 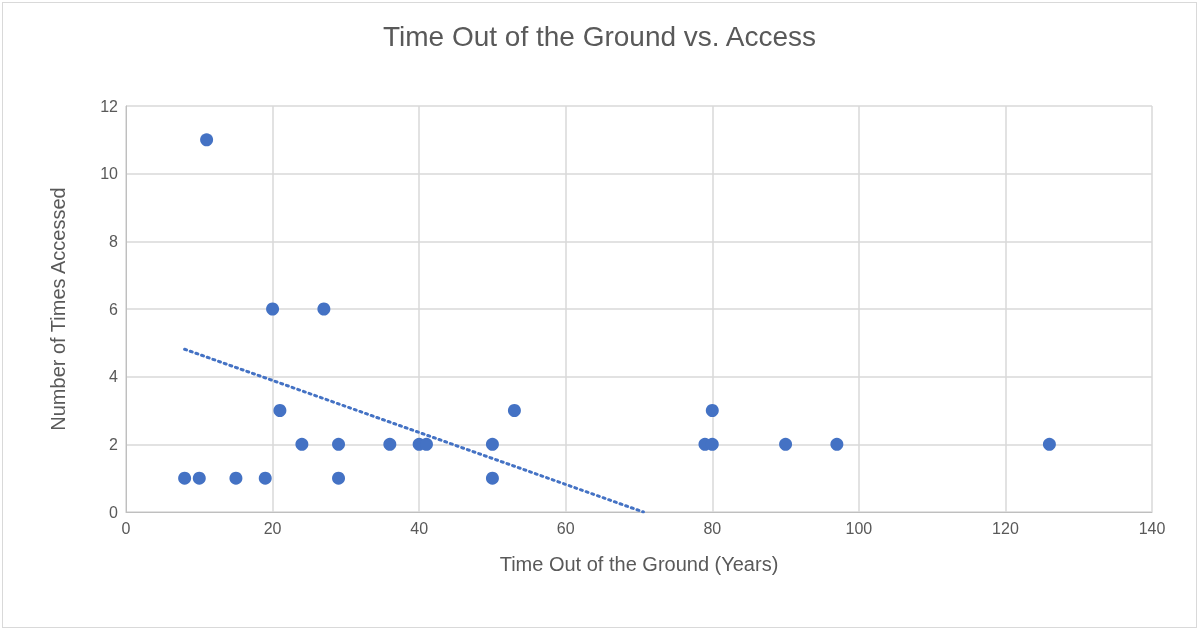 I want to click on chart-title: Time Out of the Ground vs. Access, so click(x=599, y=36).